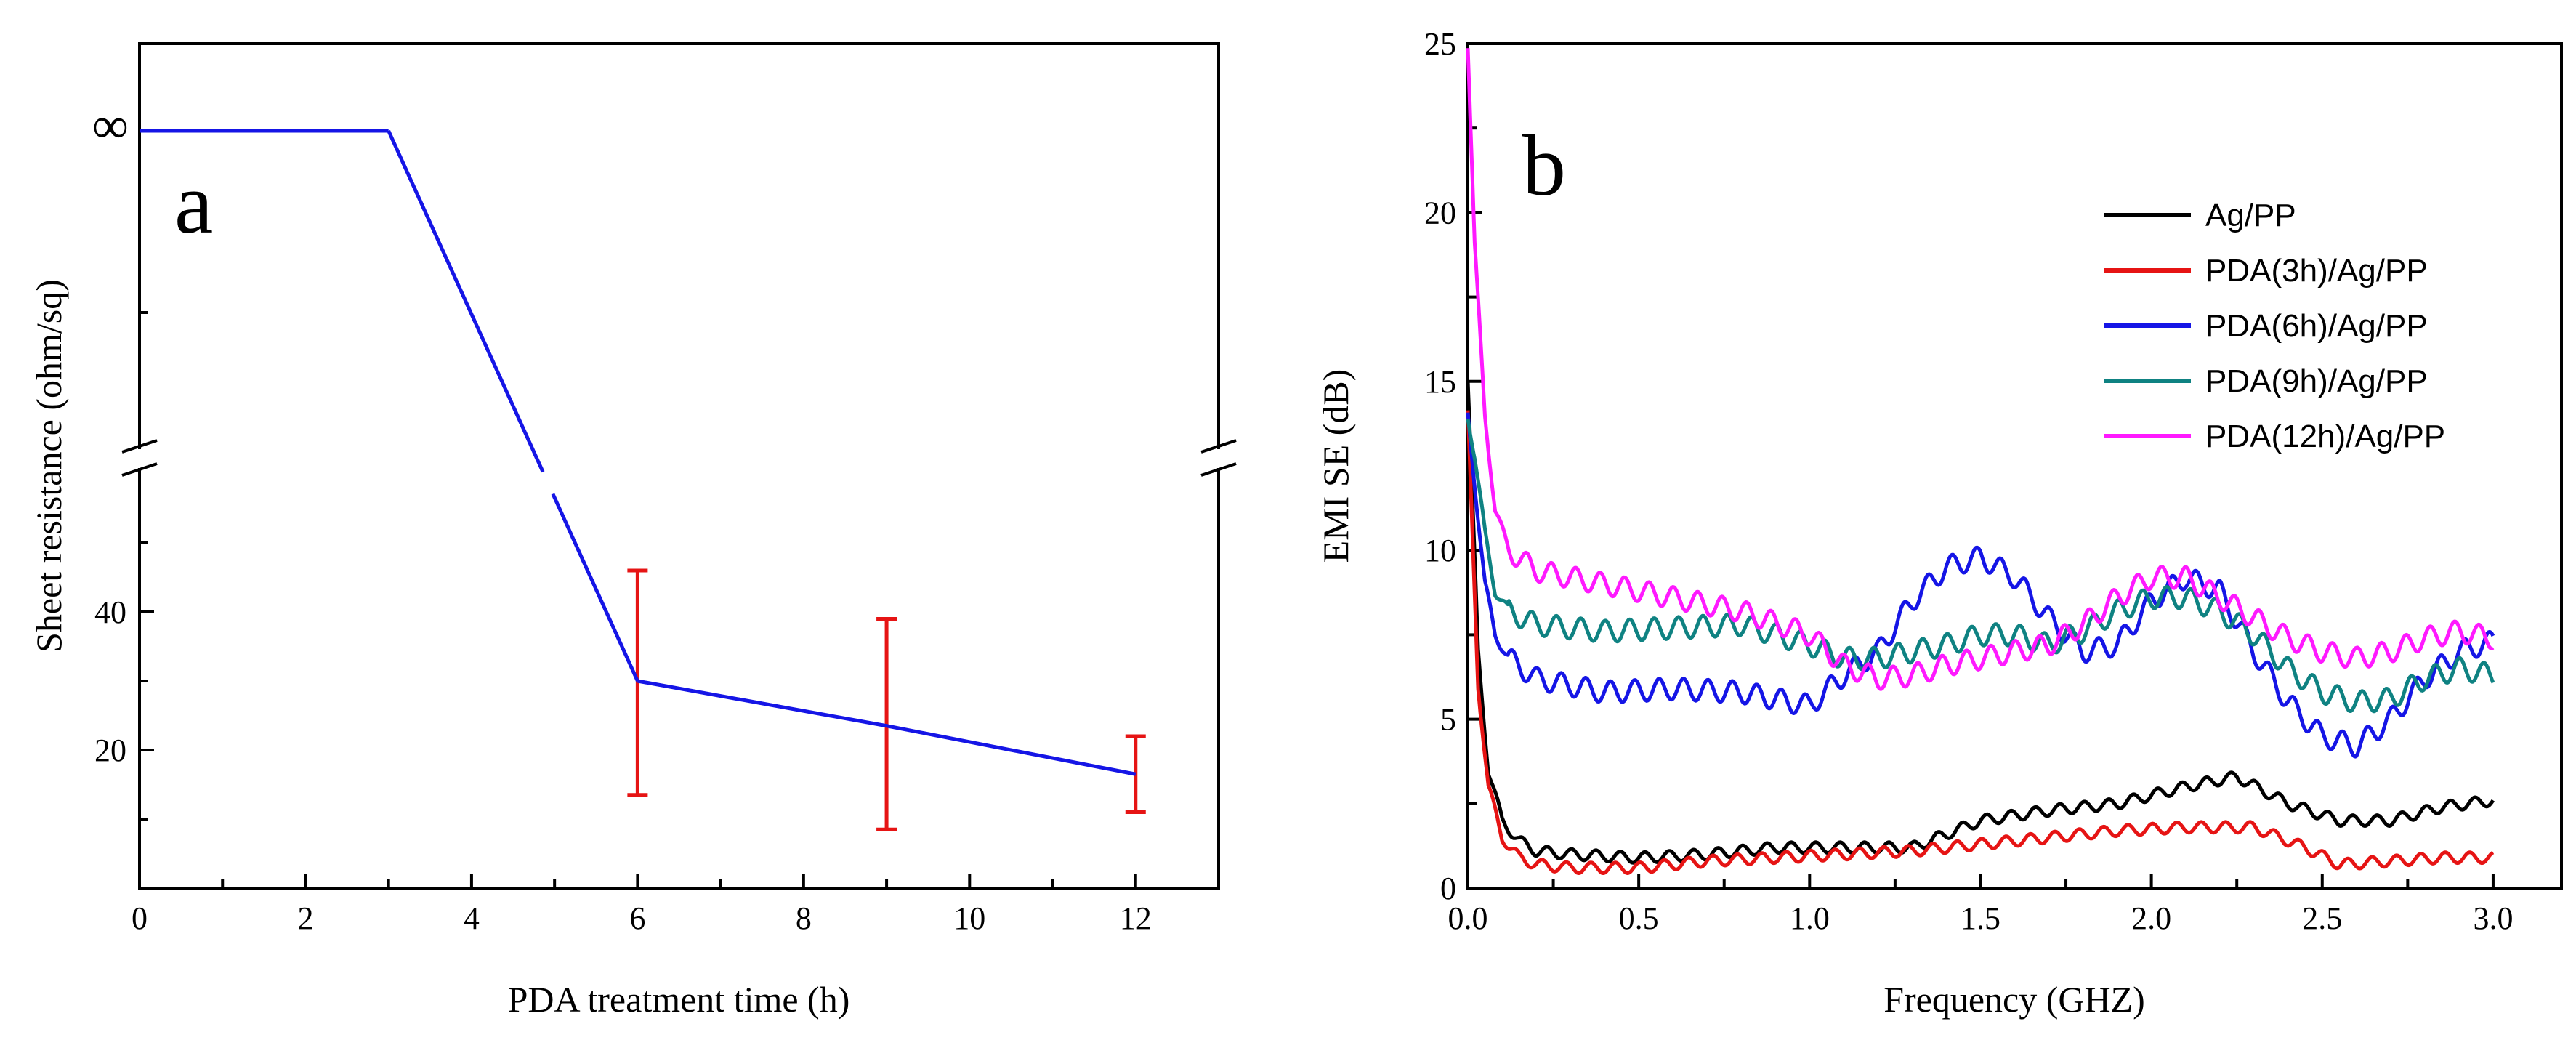  Describe the element at coordinates (2250, 215) in the screenshot. I see `legend-label: Ag/PP` at that location.